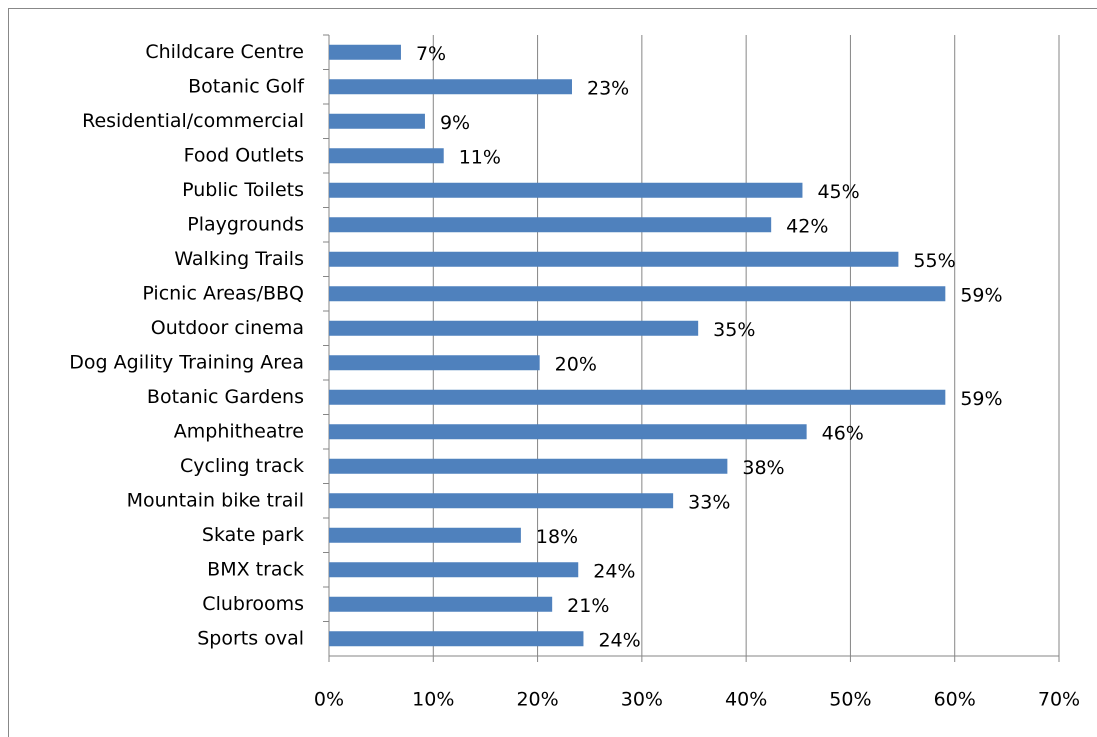 Image resolution: width=1097 pixels, height=737 pixels. Describe the element at coordinates (746, 700) in the screenshot. I see `x-tick-label: 40%` at that location.